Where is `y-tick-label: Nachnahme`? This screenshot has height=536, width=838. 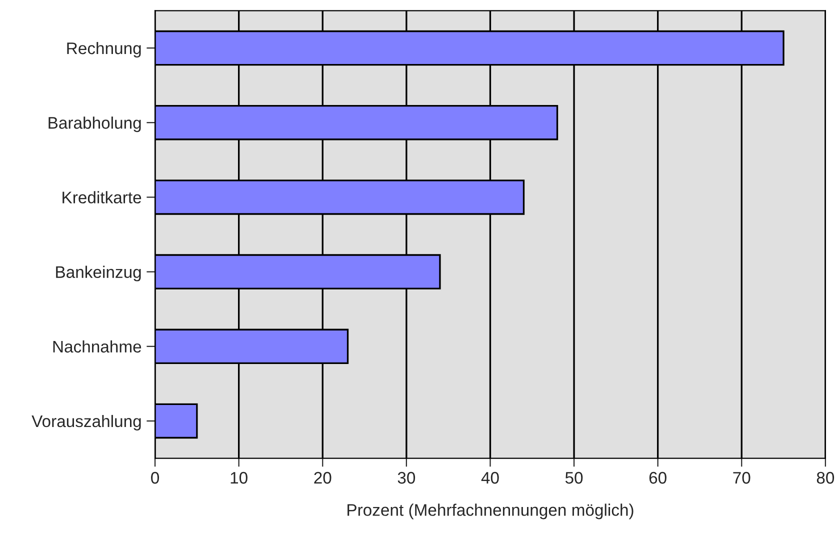
y-tick-label: Nachnahme is located at coordinates (97, 346).